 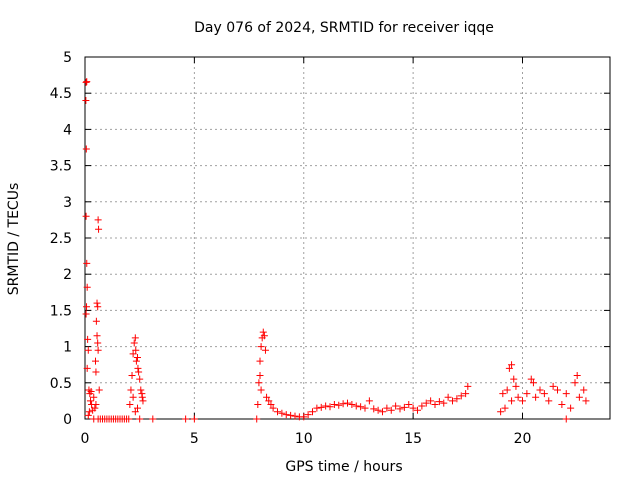 What do you see at coordinates (61, 94) in the screenshot?
I see `y-tick-label: 4.5` at bounding box center [61, 94].